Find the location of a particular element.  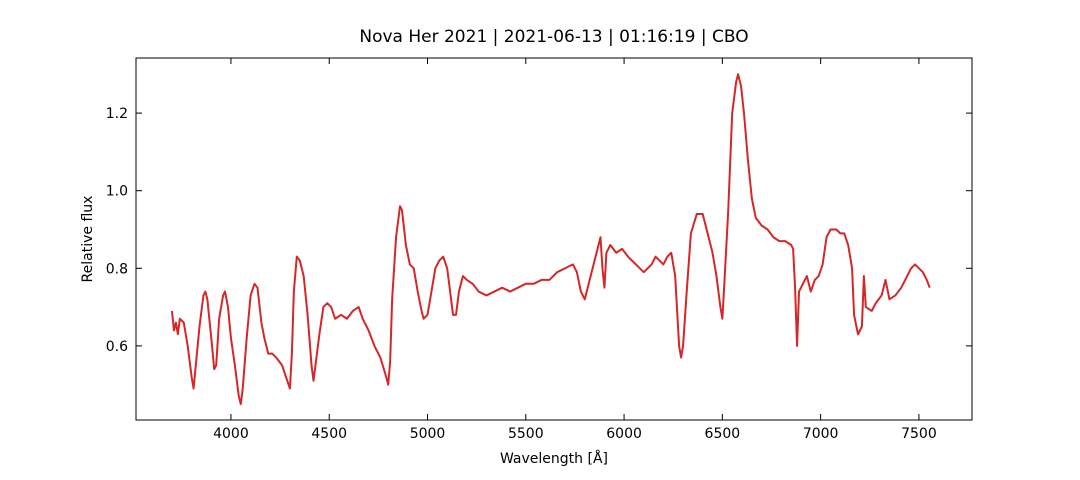

y-tick-label: 0.6 is located at coordinates (117, 347).